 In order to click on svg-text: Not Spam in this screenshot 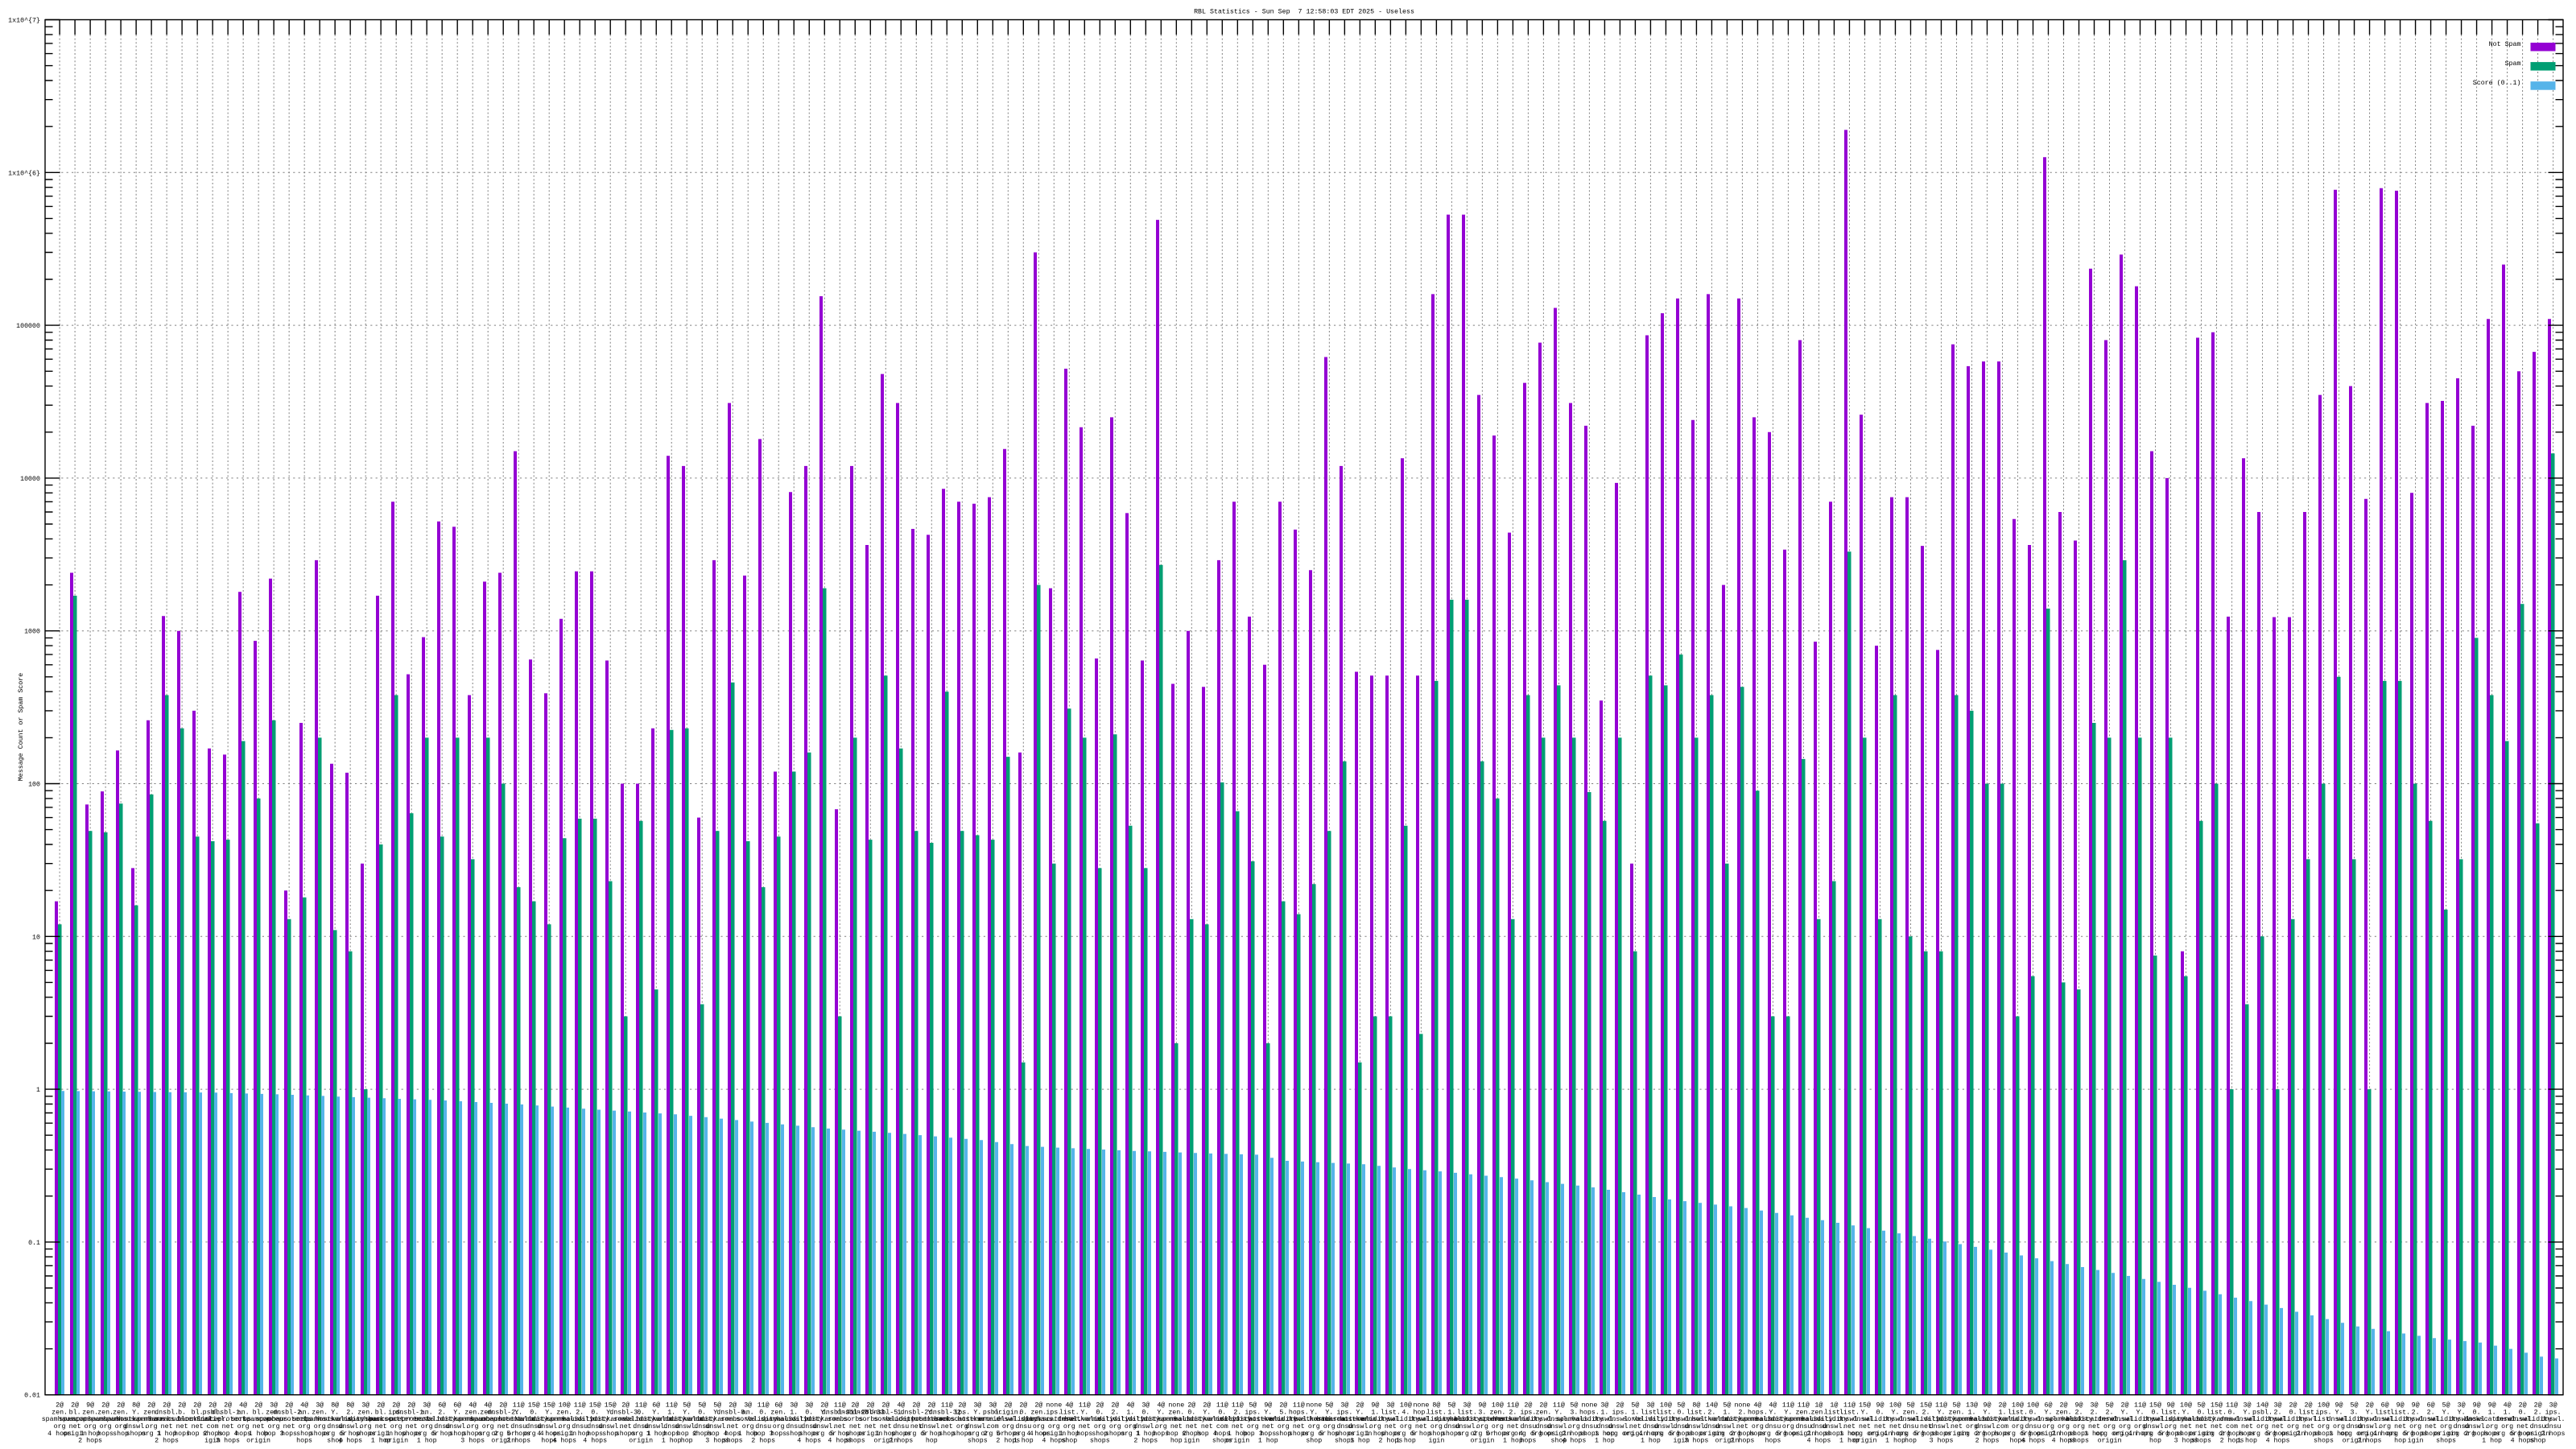, I will do `click(2505, 44)`.